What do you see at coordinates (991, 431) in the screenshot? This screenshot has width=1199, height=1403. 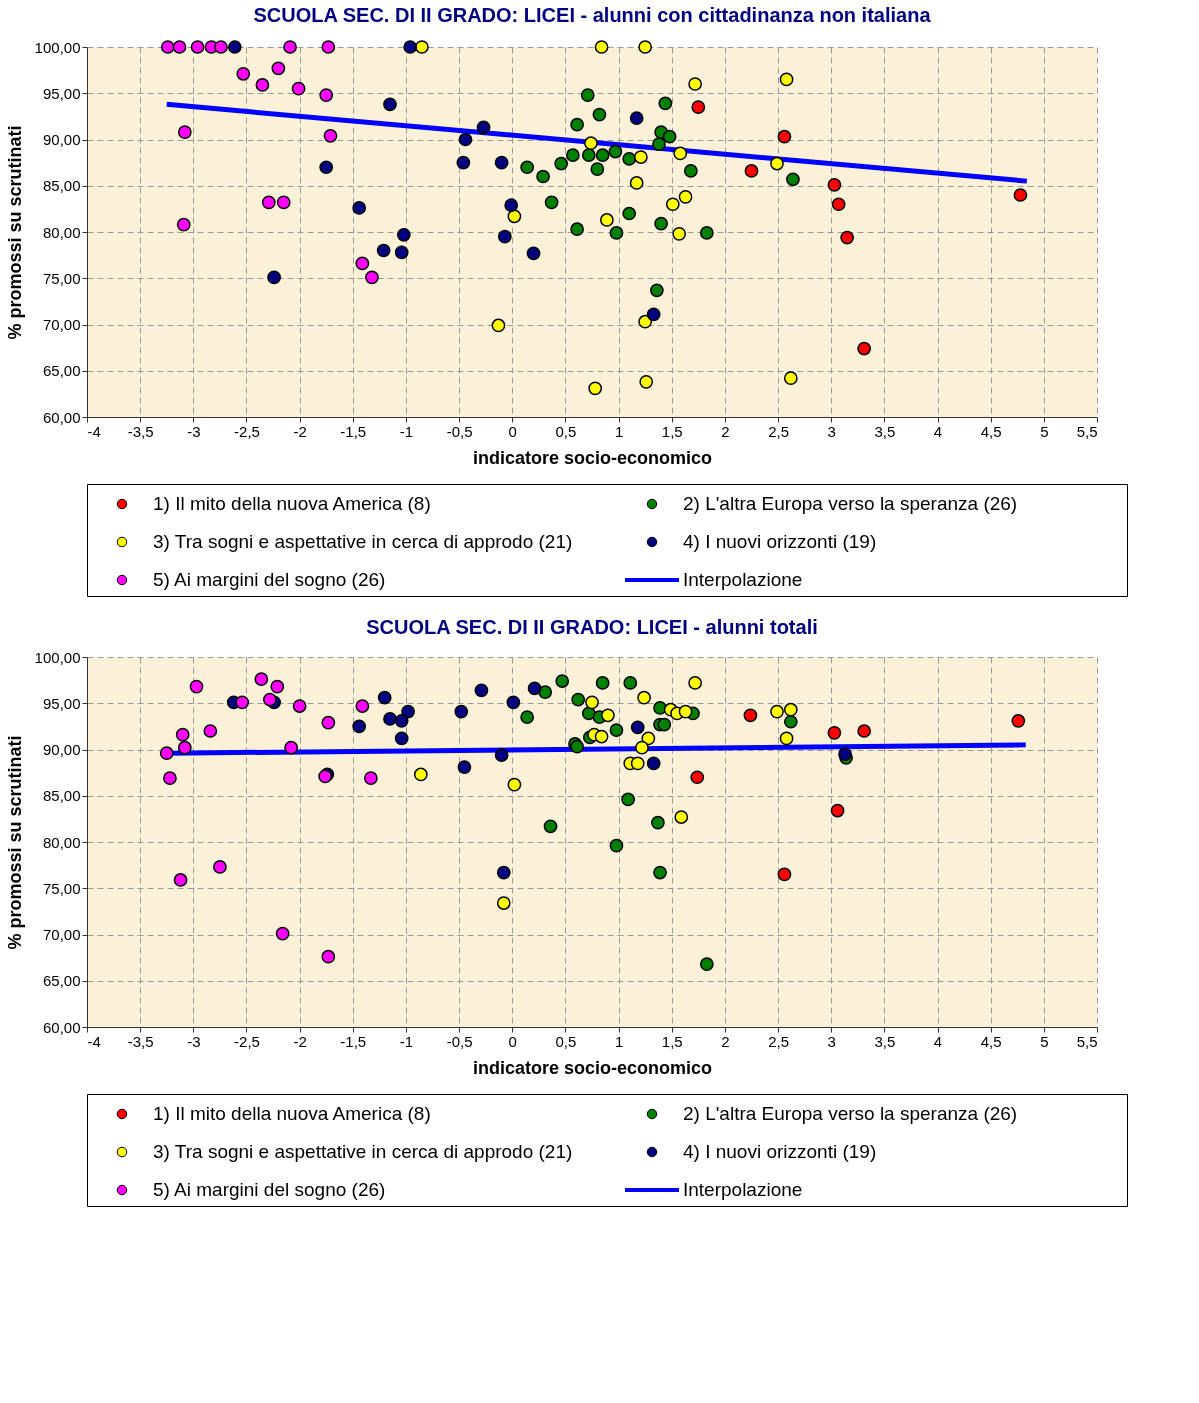 I see `x-tick-label: 4,5` at bounding box center [991, 431].